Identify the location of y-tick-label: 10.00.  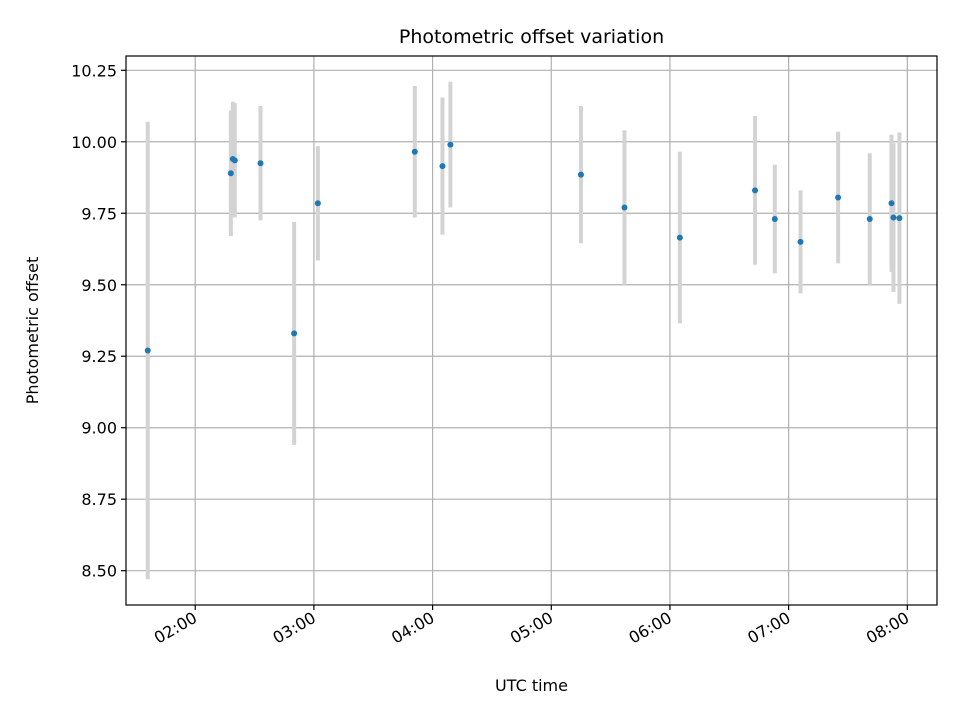
(94, 142).